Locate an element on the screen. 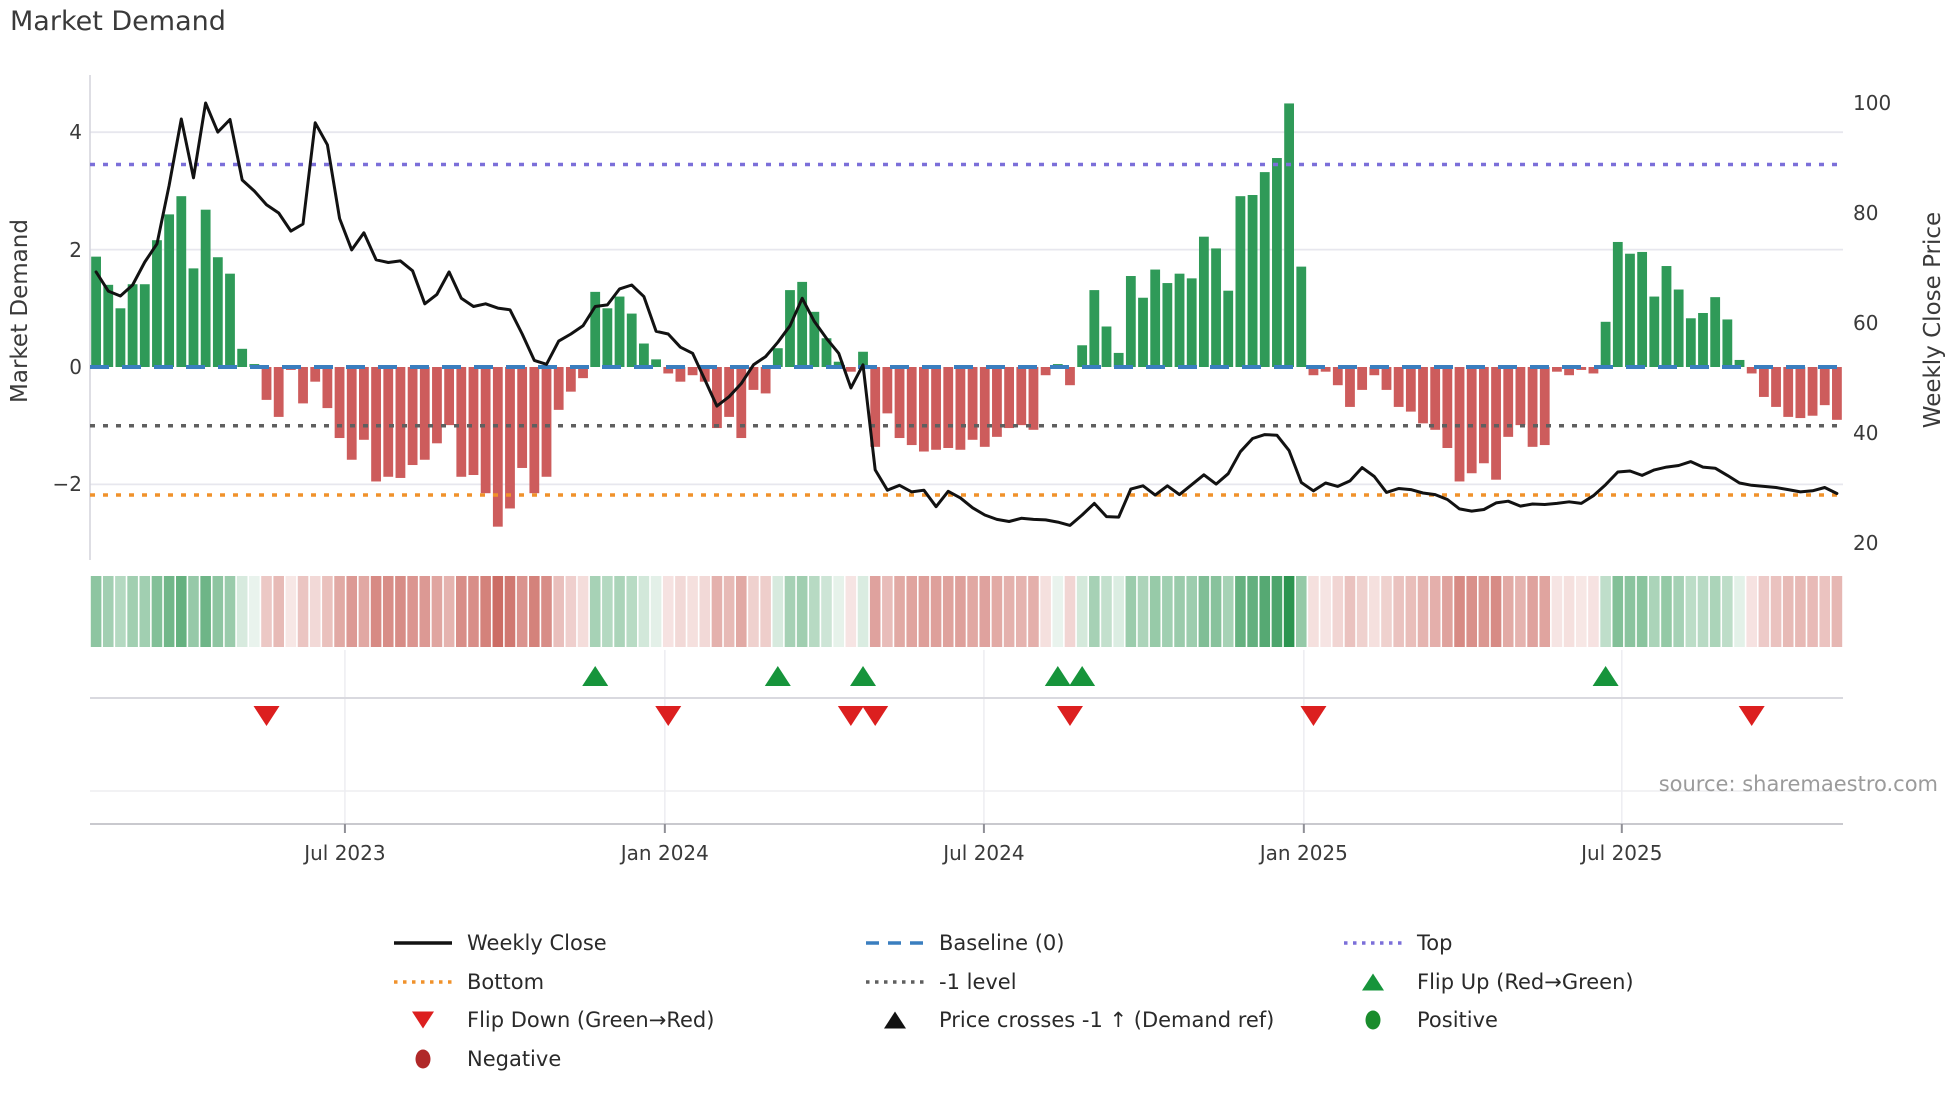  legend-column: Top Flip Up (Red→Green) Positive is located at coordinates (1488, 982).